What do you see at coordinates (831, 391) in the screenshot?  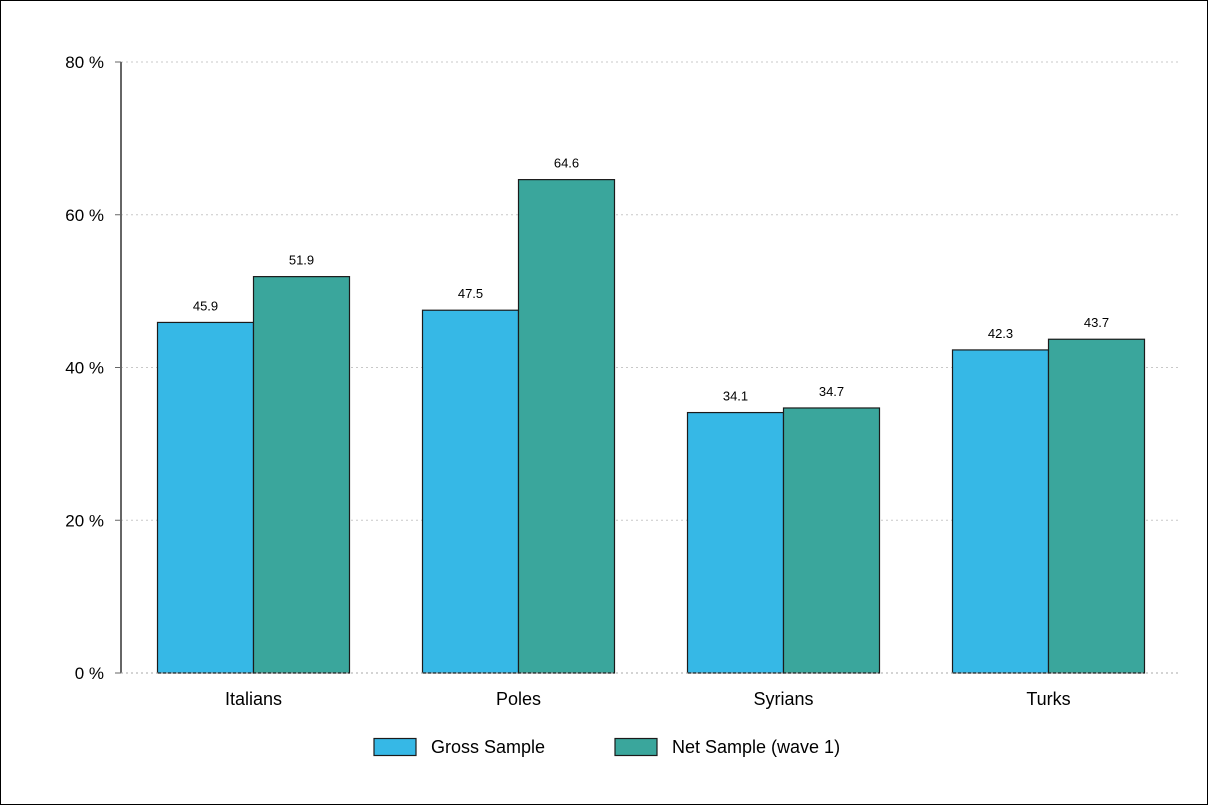 I see `data-label: 34.7` at bounding box center [831, 391].